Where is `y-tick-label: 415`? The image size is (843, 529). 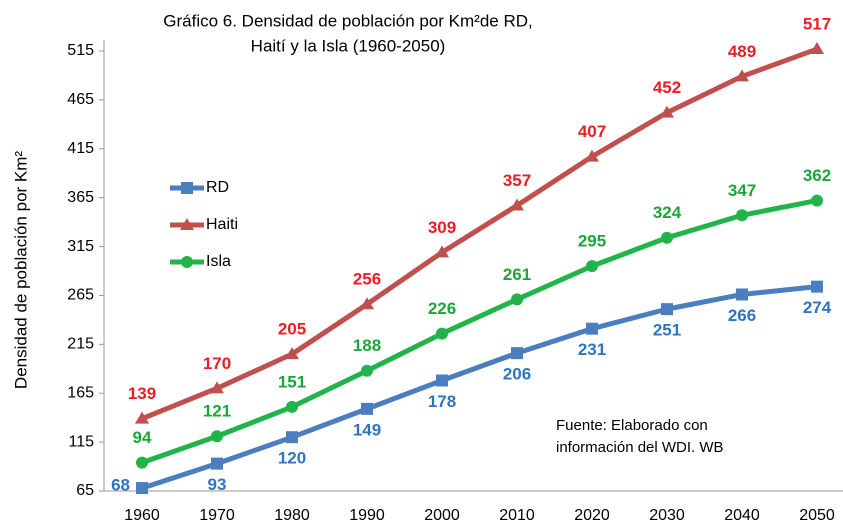 y-tick-label: 415 is located at coordinates (80, 148).